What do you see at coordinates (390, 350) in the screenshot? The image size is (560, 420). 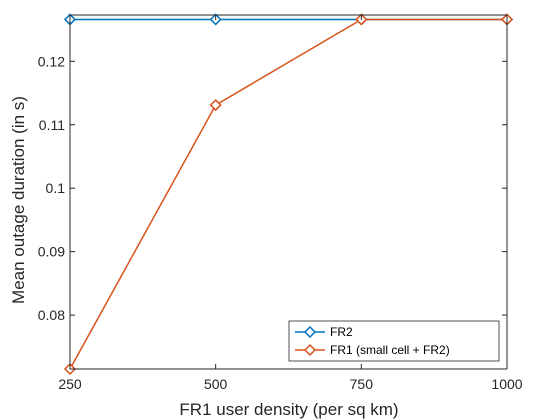 I see `legend-label-1: FR1 (small cell + FR2)` at bounding box center [390, 350].